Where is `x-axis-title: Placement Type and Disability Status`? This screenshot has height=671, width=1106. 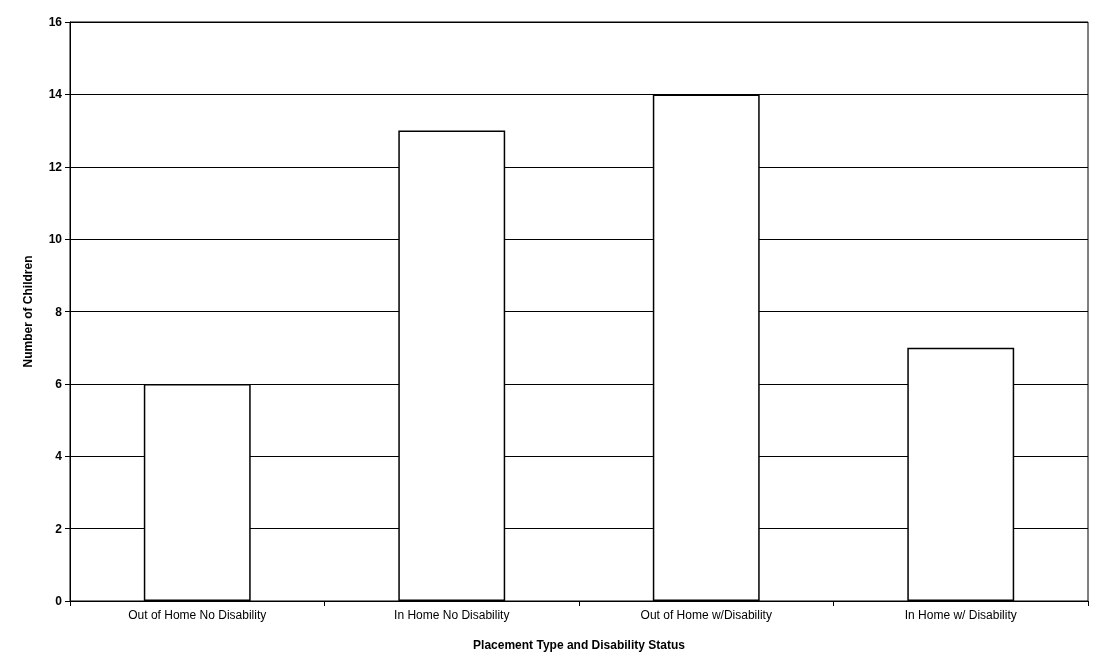
x-axis-title: Placement Type and Disability Status is located at coordinates (579, 645).